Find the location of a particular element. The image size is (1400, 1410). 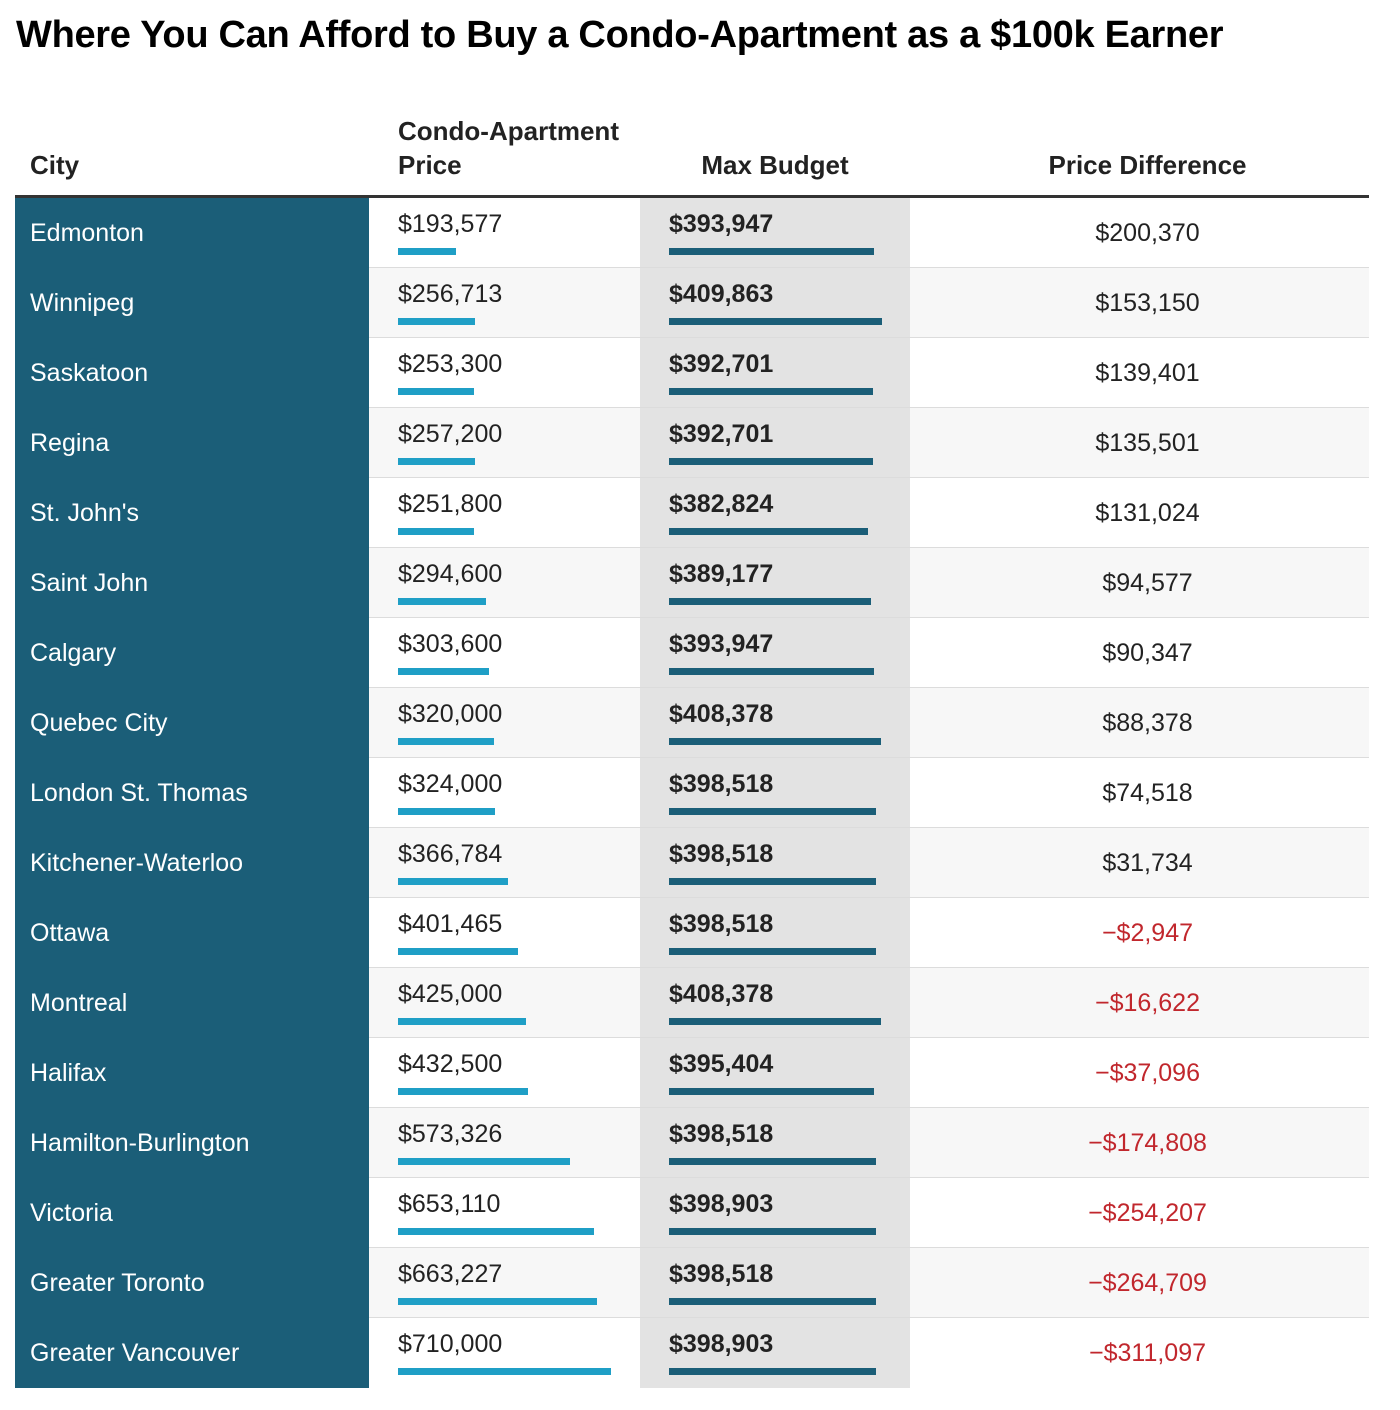

header-price: Condo-Apartment Price is located at coordinates (508, 148).